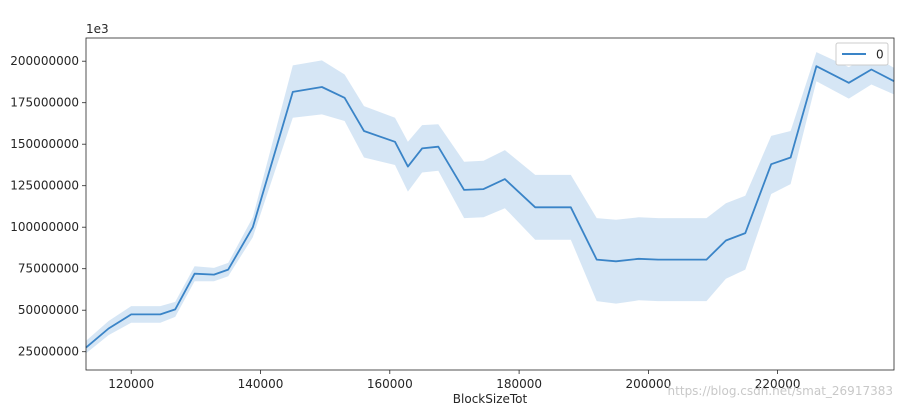  I want to click on y-axis-multiplier: 1e3, so click(97, 29).